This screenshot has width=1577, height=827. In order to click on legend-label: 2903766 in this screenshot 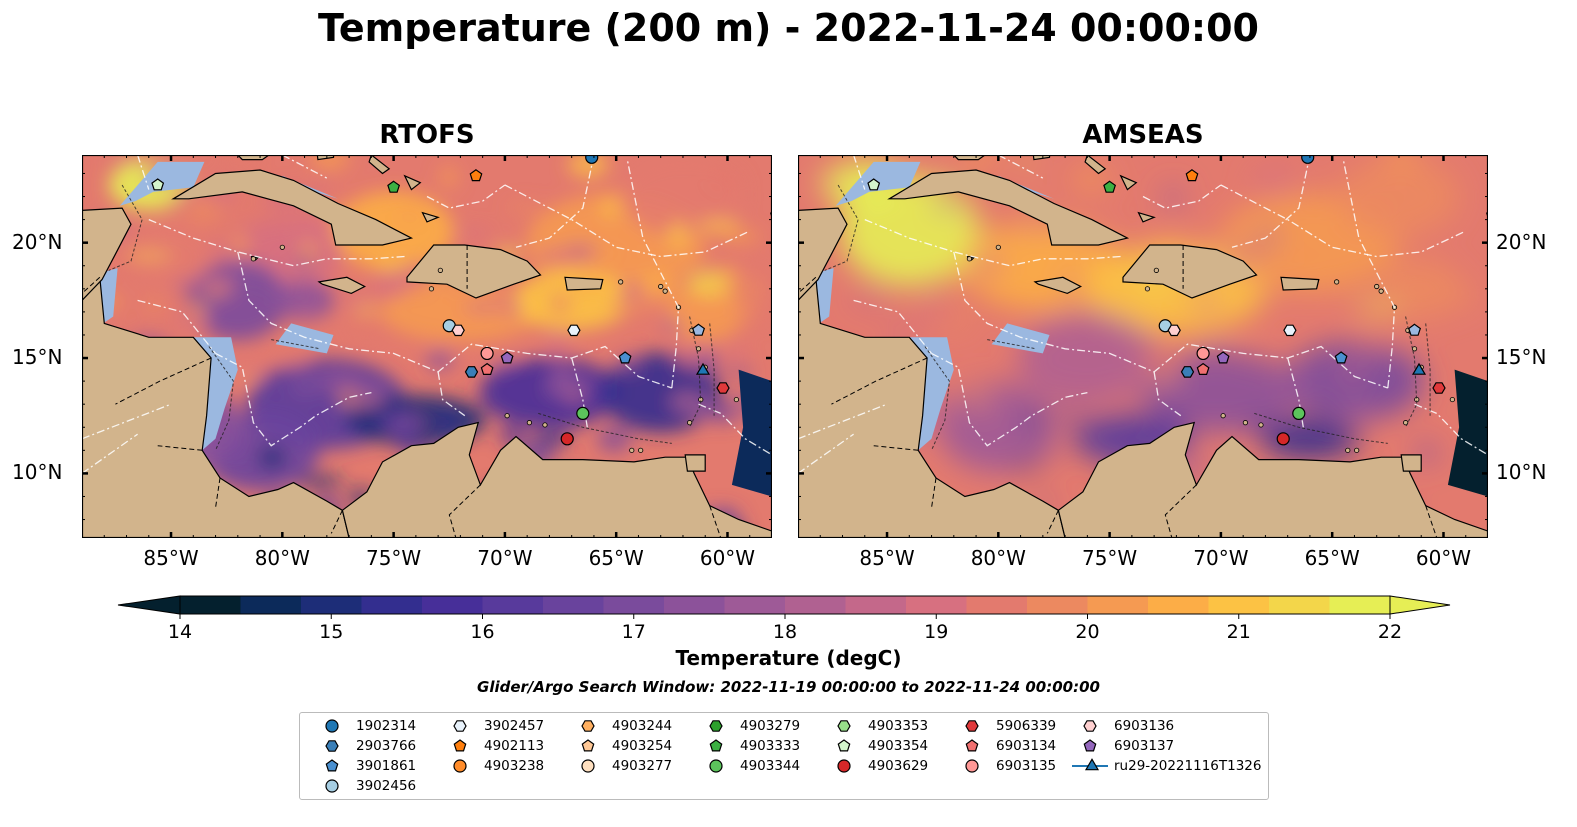, I will do `click(386, 746)`.